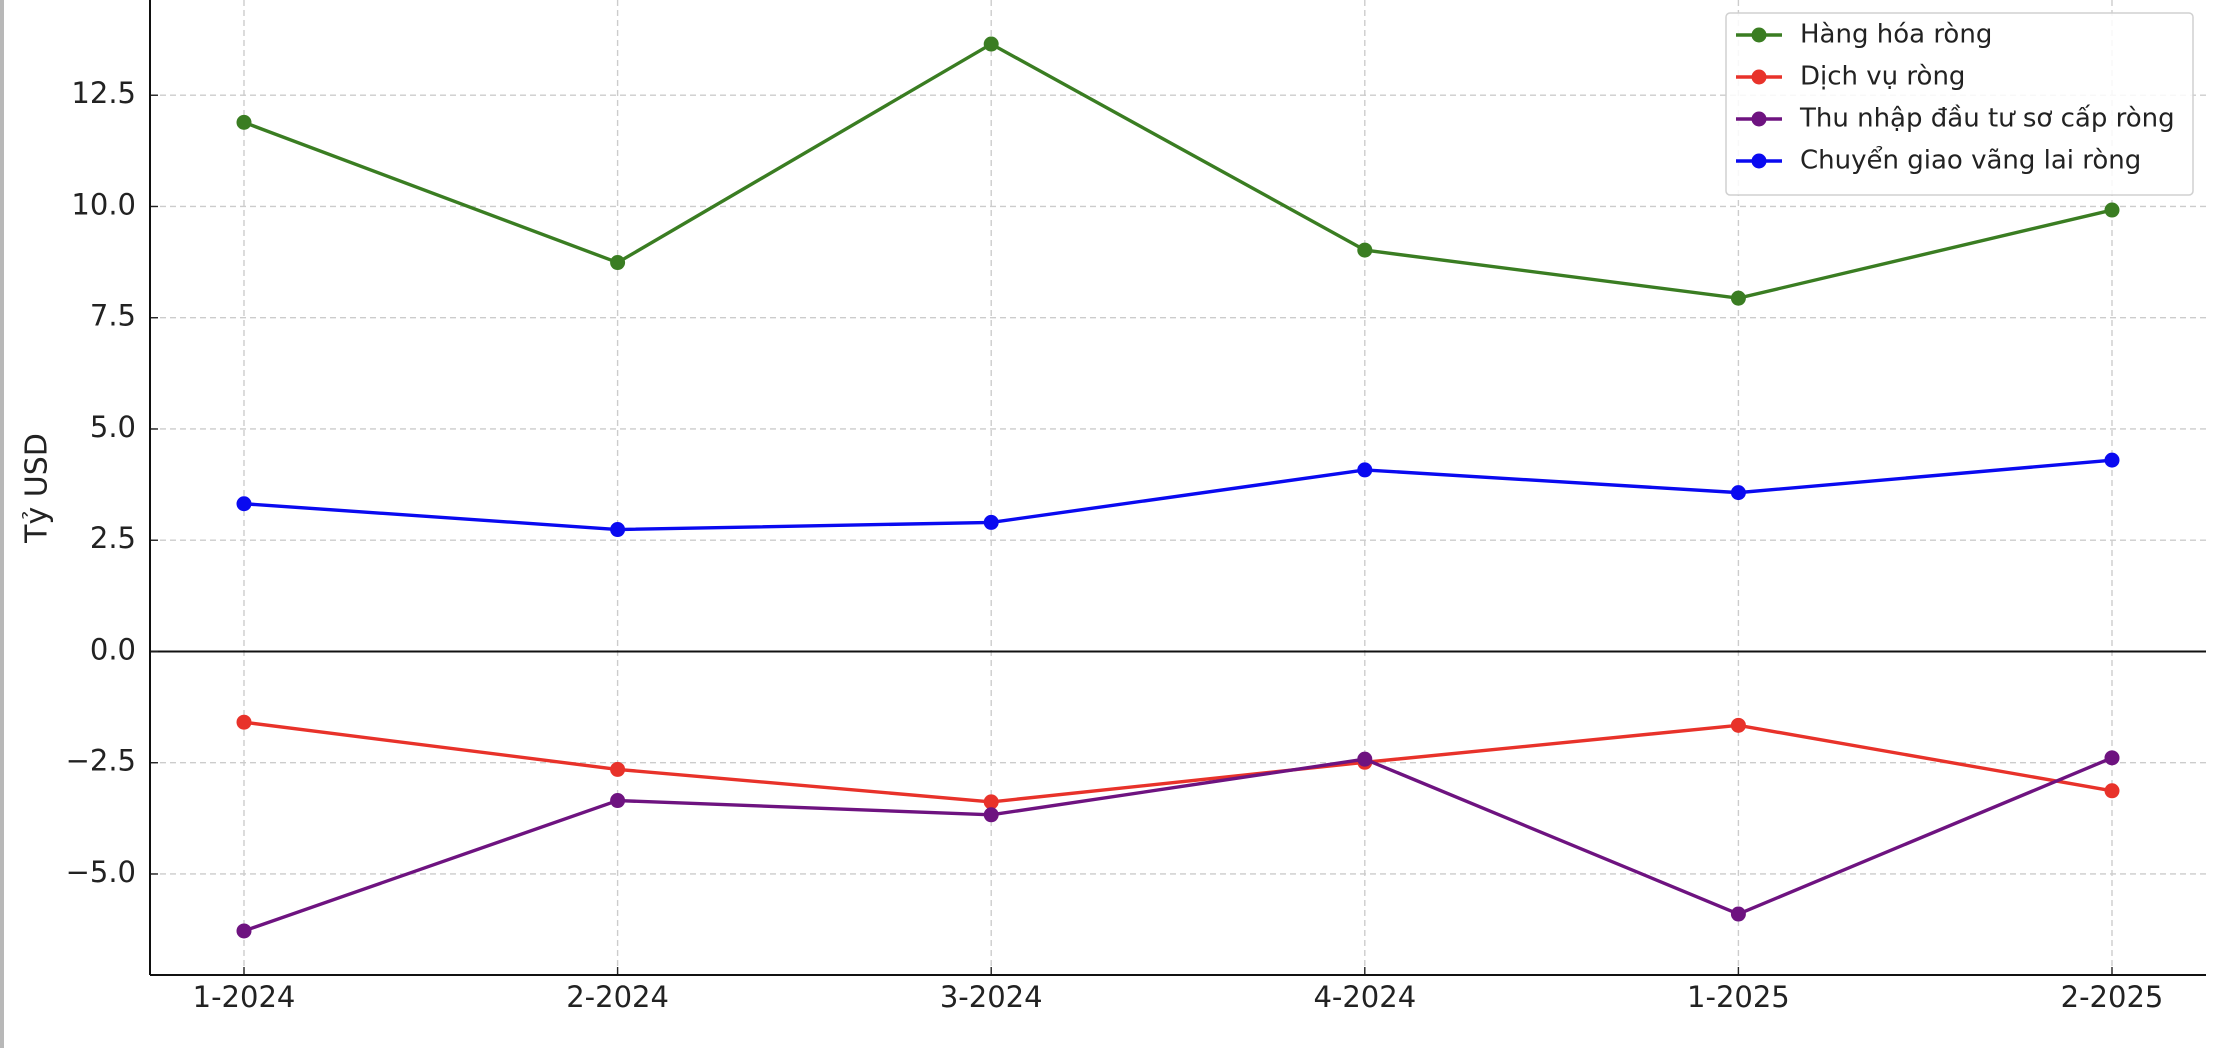 The image size is (2226, 1048). What do you see at coordinates (103, 204) in the screenshot?
I see `y-tick-label: 10.0` at bounding box center [103, 204].